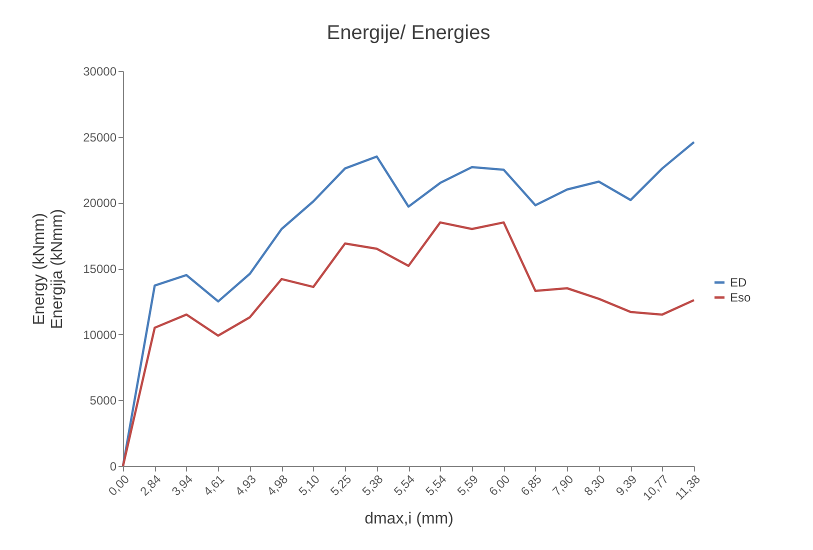  I want to click on x-tick-label: 0,00, so click(119, 485).